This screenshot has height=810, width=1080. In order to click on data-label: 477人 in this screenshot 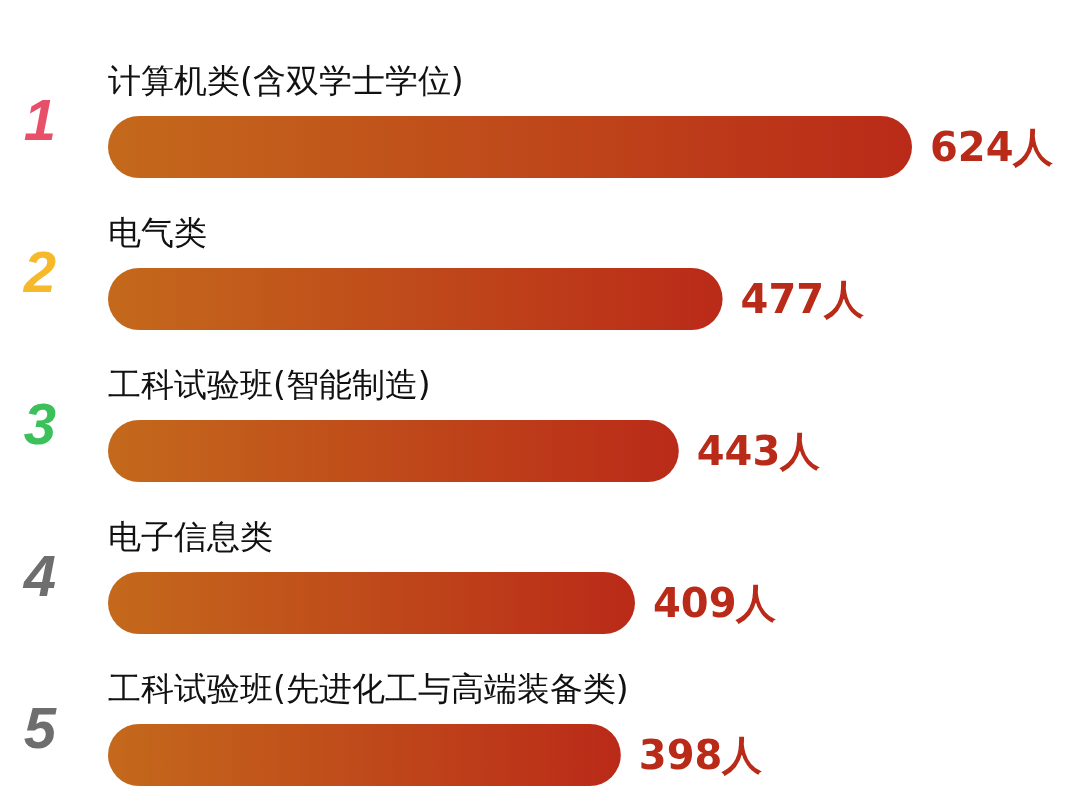, I will do `click(803, 299)`.